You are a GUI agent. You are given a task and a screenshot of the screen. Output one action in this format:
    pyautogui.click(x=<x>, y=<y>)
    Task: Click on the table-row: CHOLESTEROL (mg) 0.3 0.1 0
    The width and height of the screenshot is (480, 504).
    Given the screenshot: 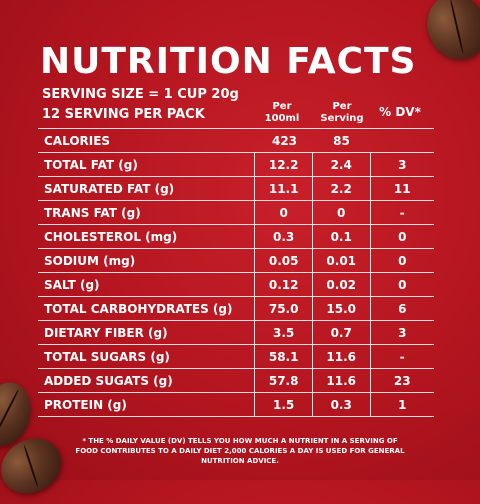 What is the action you would take?
    pyautogui.click(x=236, y=237)
    